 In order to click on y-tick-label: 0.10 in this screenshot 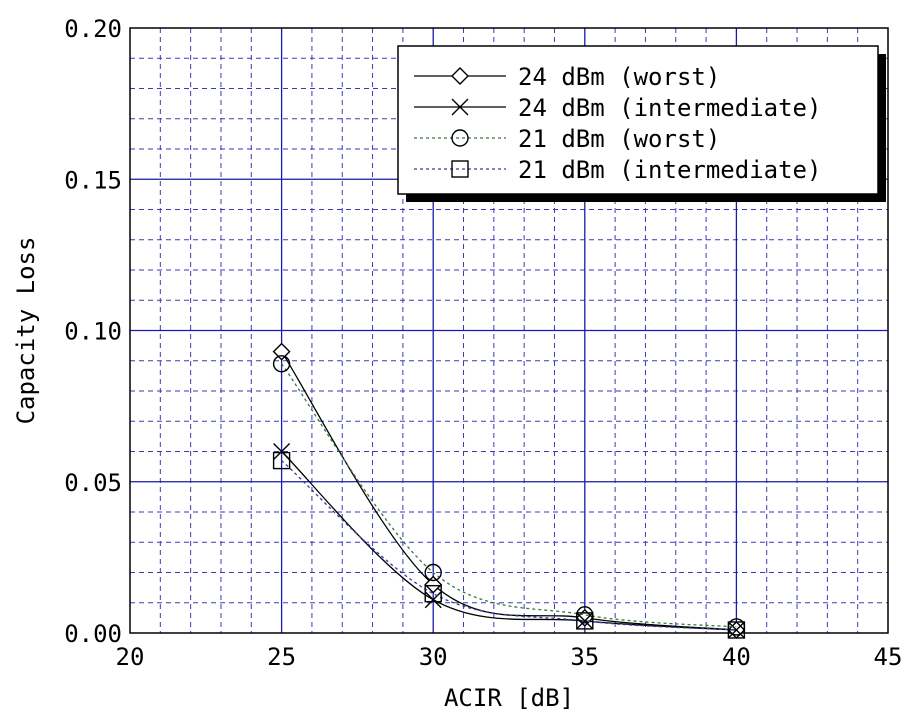, I will do `click(93, 332)`.